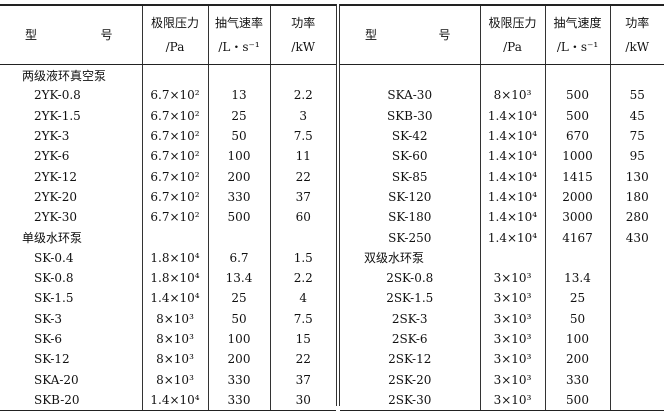 This screenshot has width=664, height=411. I want to click on cell-model: SK-1.5, so click(54, 298).